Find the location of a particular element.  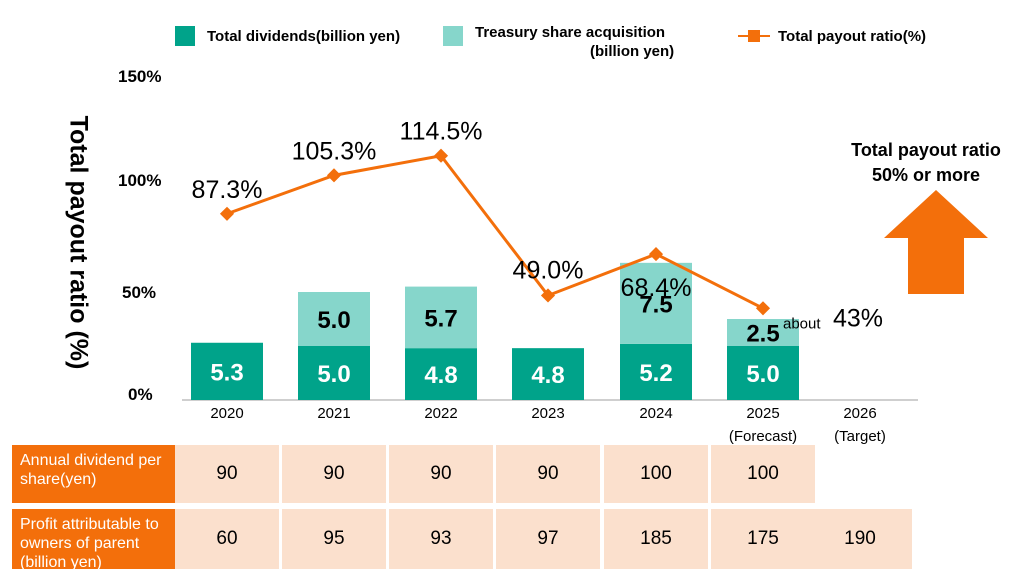

legend-dividends-label: Total dividends(billion yen) is located at coordinates (304, 36).